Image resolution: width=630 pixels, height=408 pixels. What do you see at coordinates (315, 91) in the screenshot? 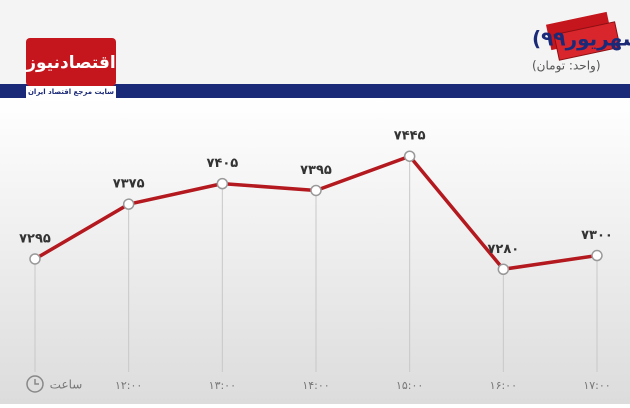
I see `header-band` at bounding box center [315, 91].